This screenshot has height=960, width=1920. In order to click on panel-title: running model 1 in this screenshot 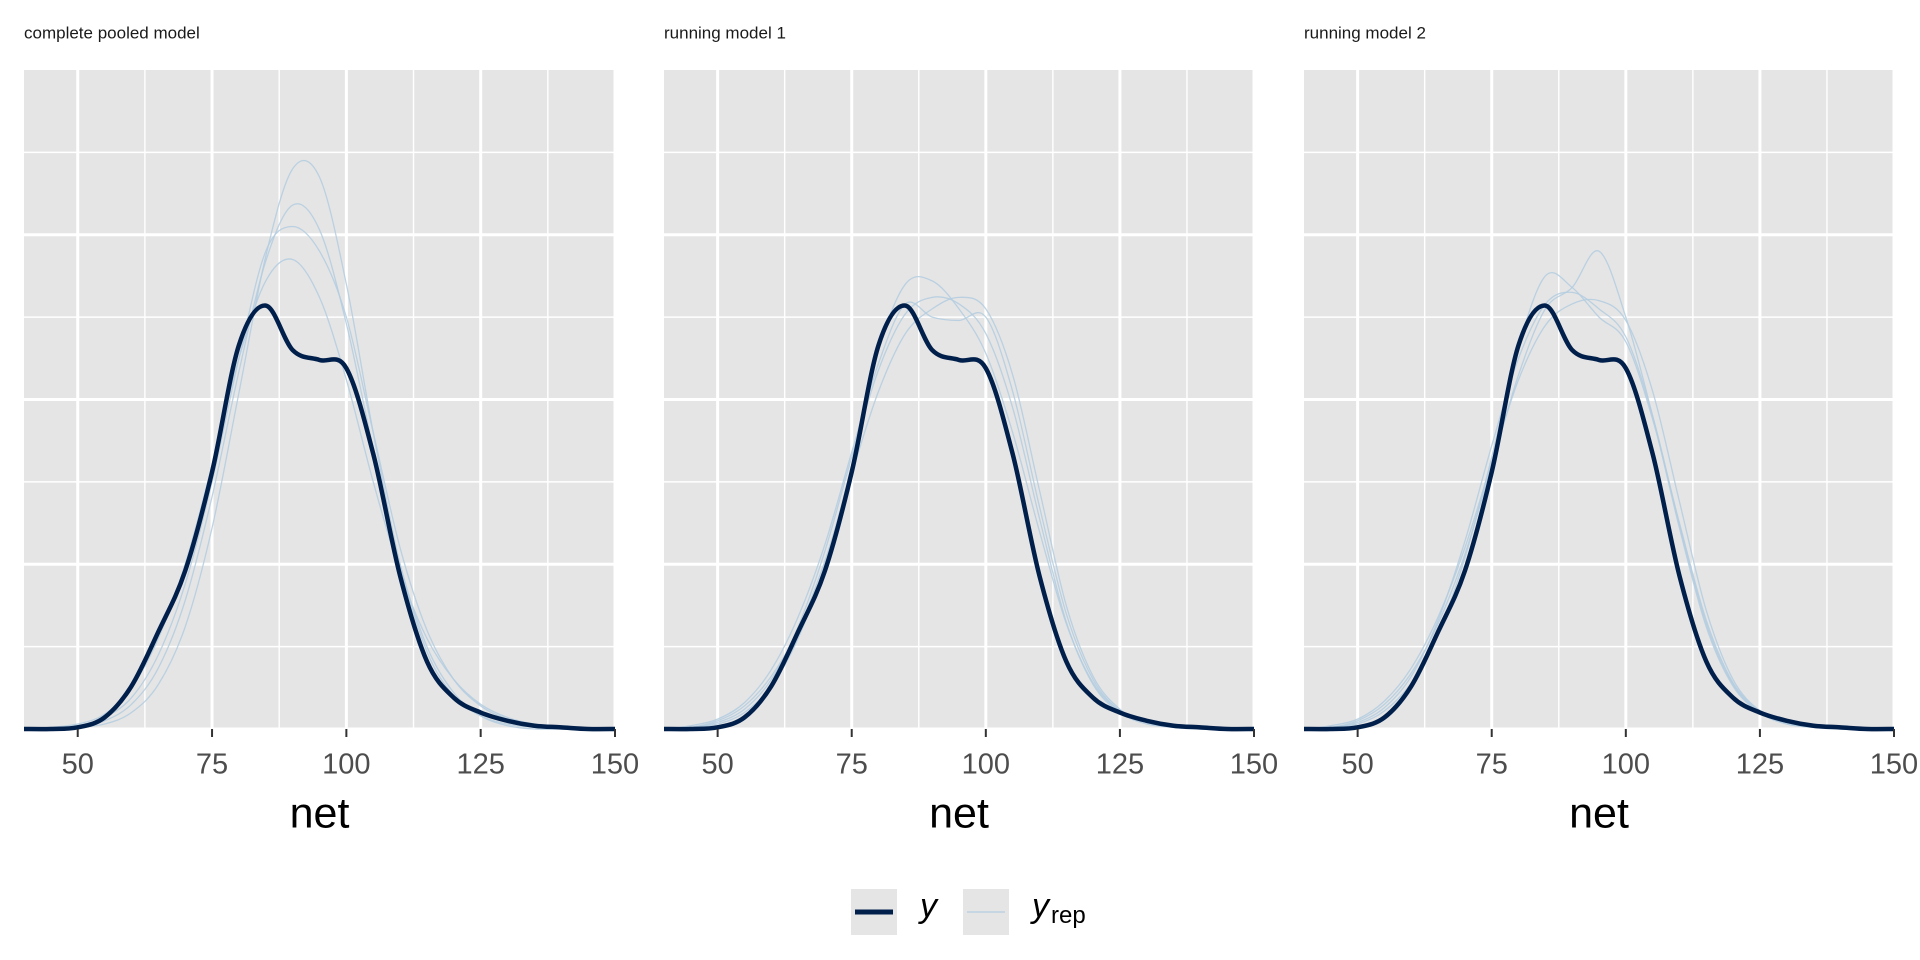, I will do `click(725, 32)`.